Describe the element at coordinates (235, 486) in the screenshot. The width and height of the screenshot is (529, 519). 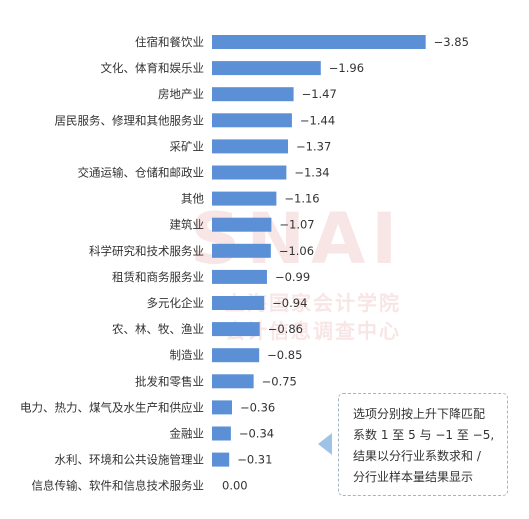
I see `value-label: 0.00` at that location.